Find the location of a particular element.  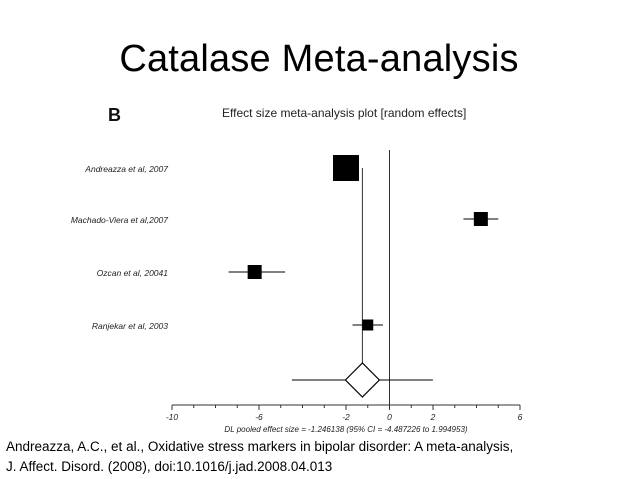

x-axis-tick-label: 6 is located at coordinates (520, 417).